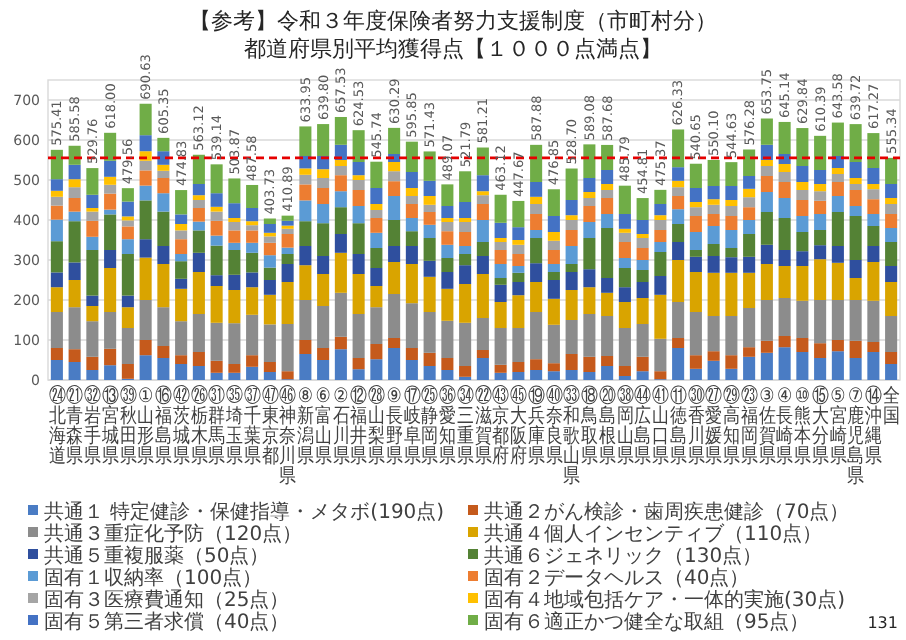  What do you see at coordinates (802, 426) in the screenshot?
I see `x-tick-label: ⑩熊本県` at bounding box center [802, 426].